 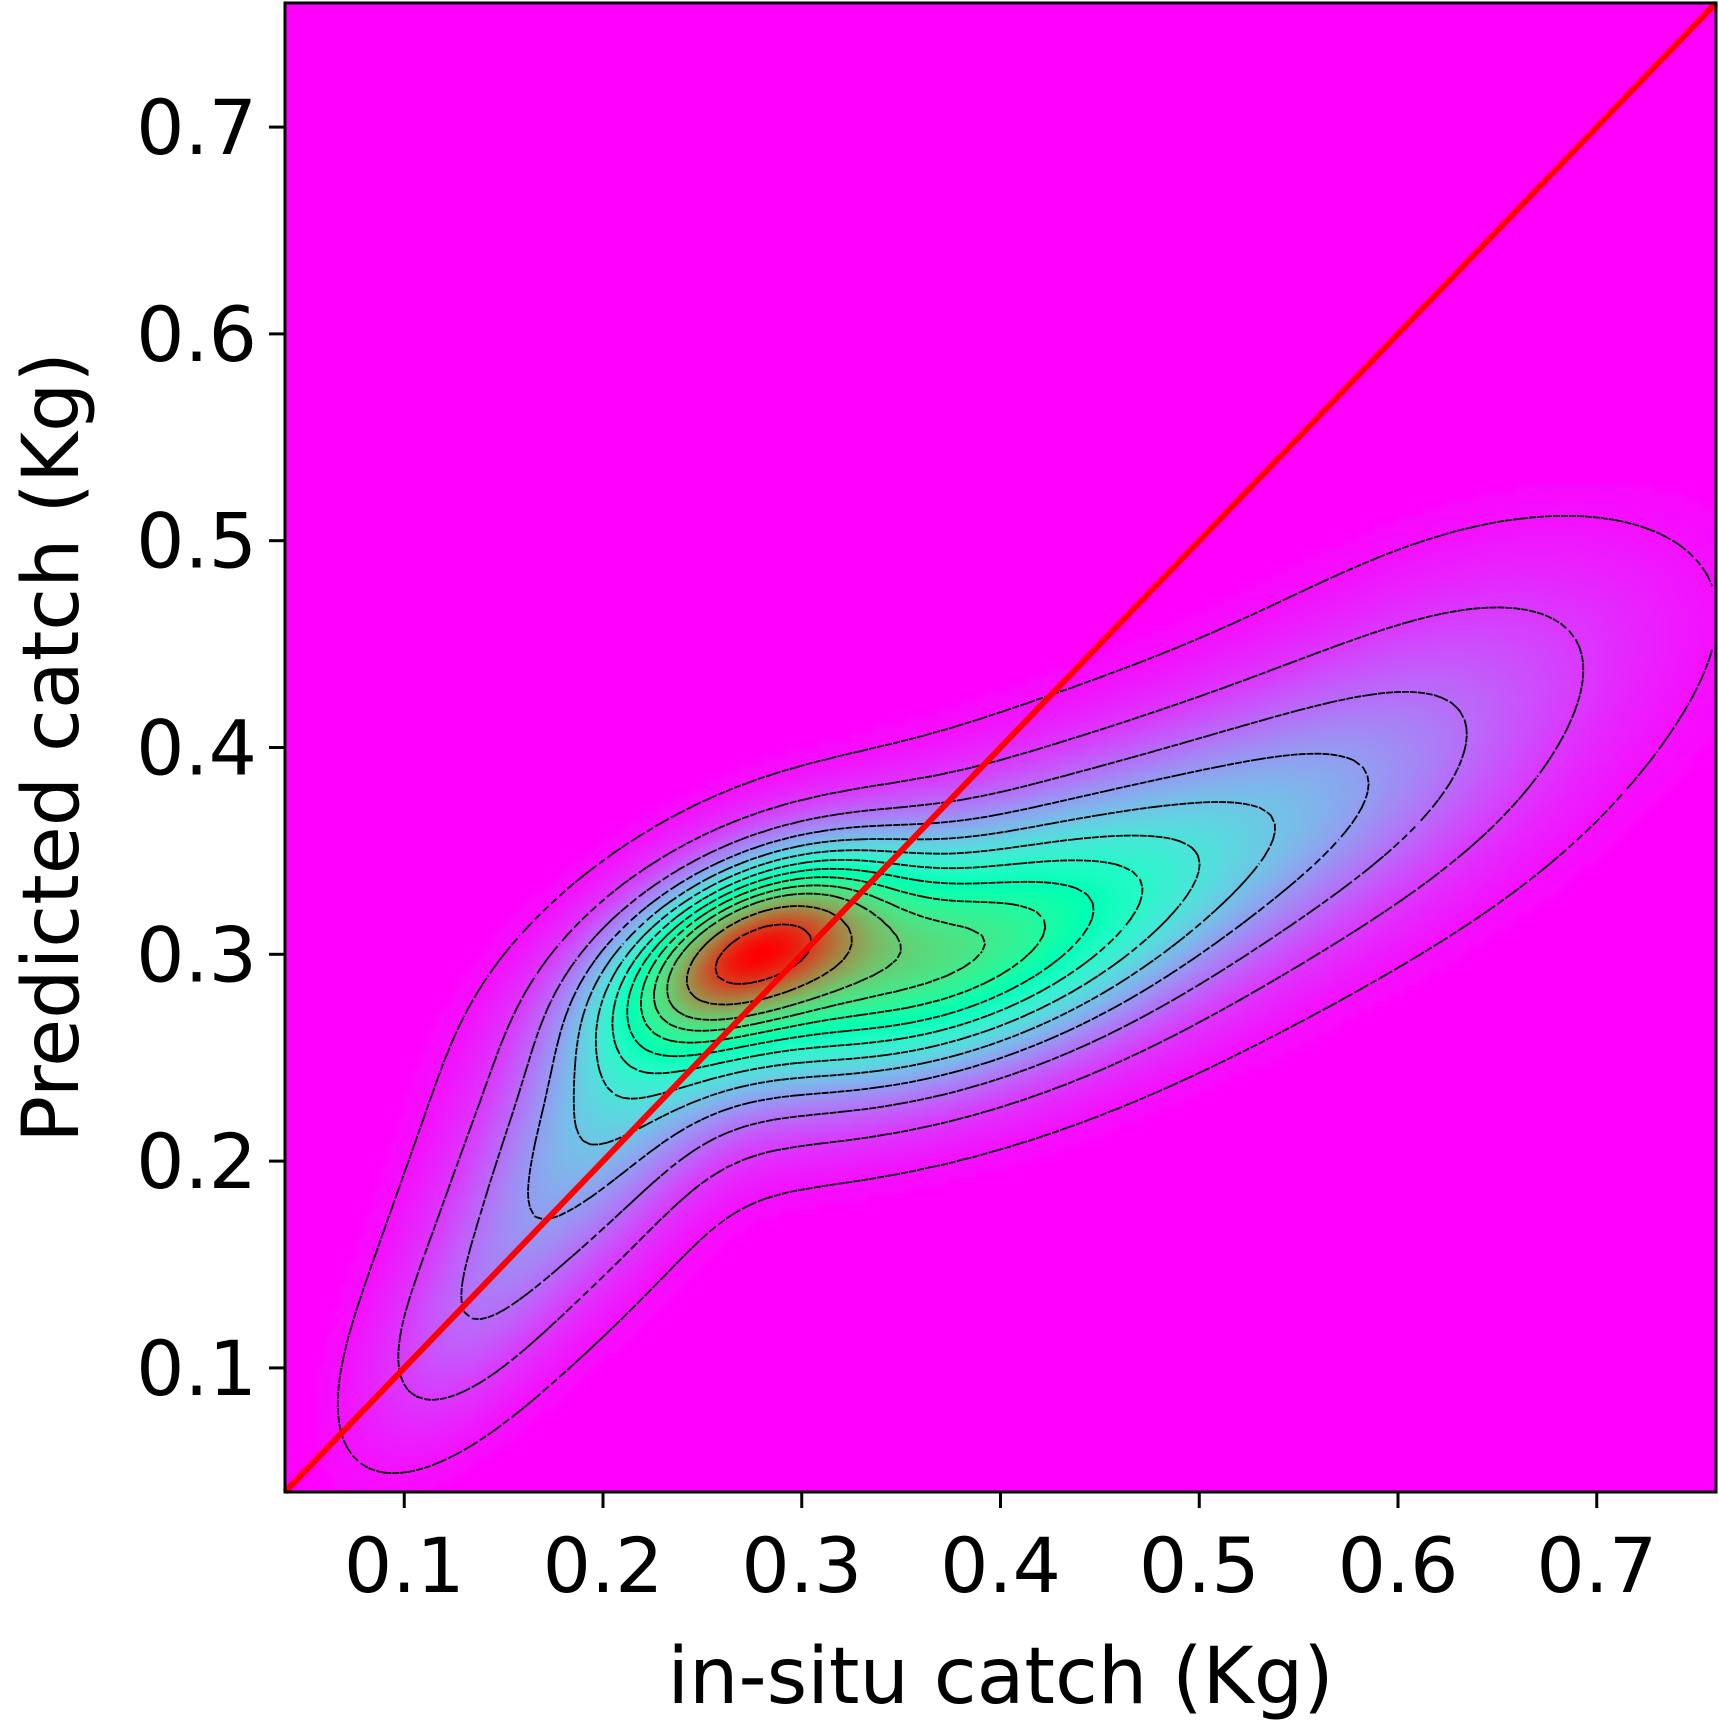 I want to click on y-tick-label: 0.6, so click(x=196, y=334).